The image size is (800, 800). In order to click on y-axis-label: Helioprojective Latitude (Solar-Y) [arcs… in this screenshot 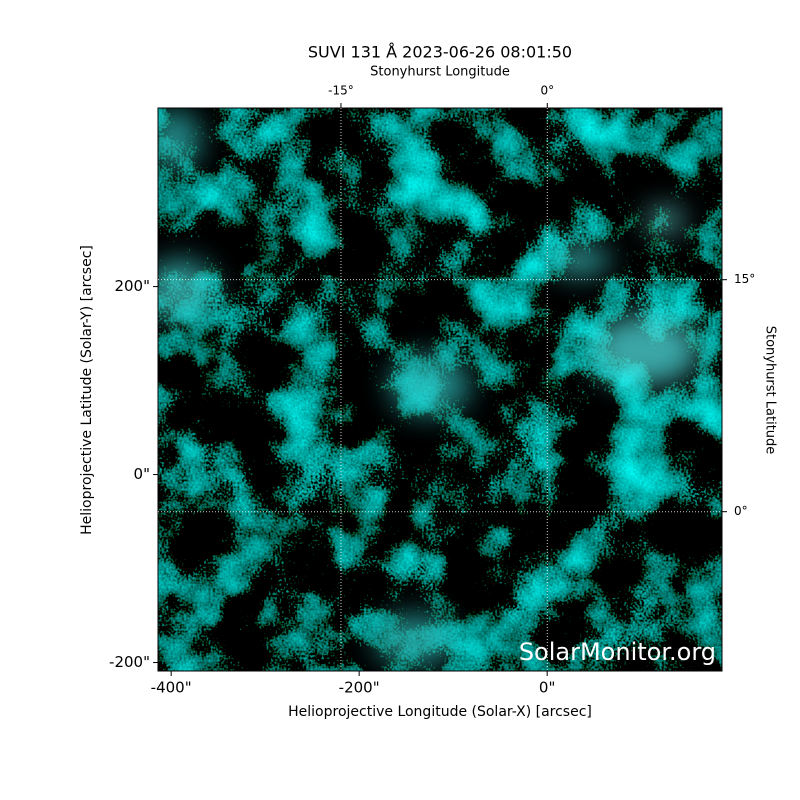, I will do `click(87, 390)`.